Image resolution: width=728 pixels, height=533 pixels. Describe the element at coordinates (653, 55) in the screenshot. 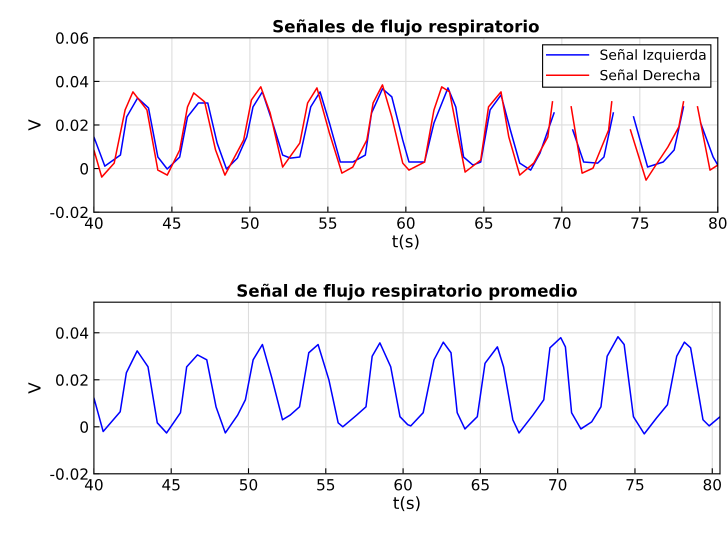

I see `legend-label: Señal Izquierda` at that location.